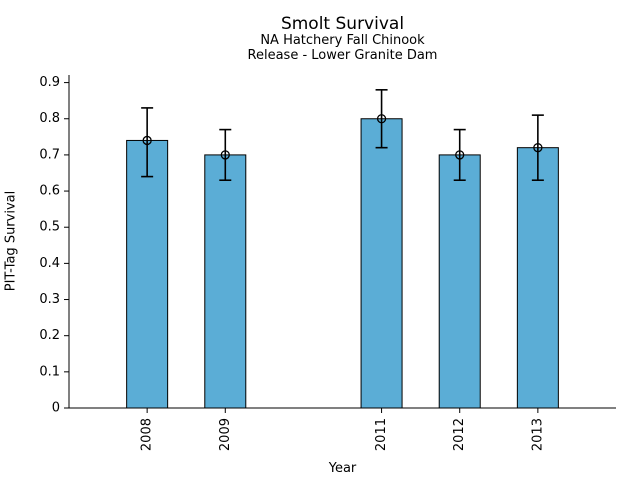 The width and height of the screenshot is (640, 480). Describe the element at coordinates (49, 335) in the screenshot. I see `y-tick-label: 0.2` at that location.